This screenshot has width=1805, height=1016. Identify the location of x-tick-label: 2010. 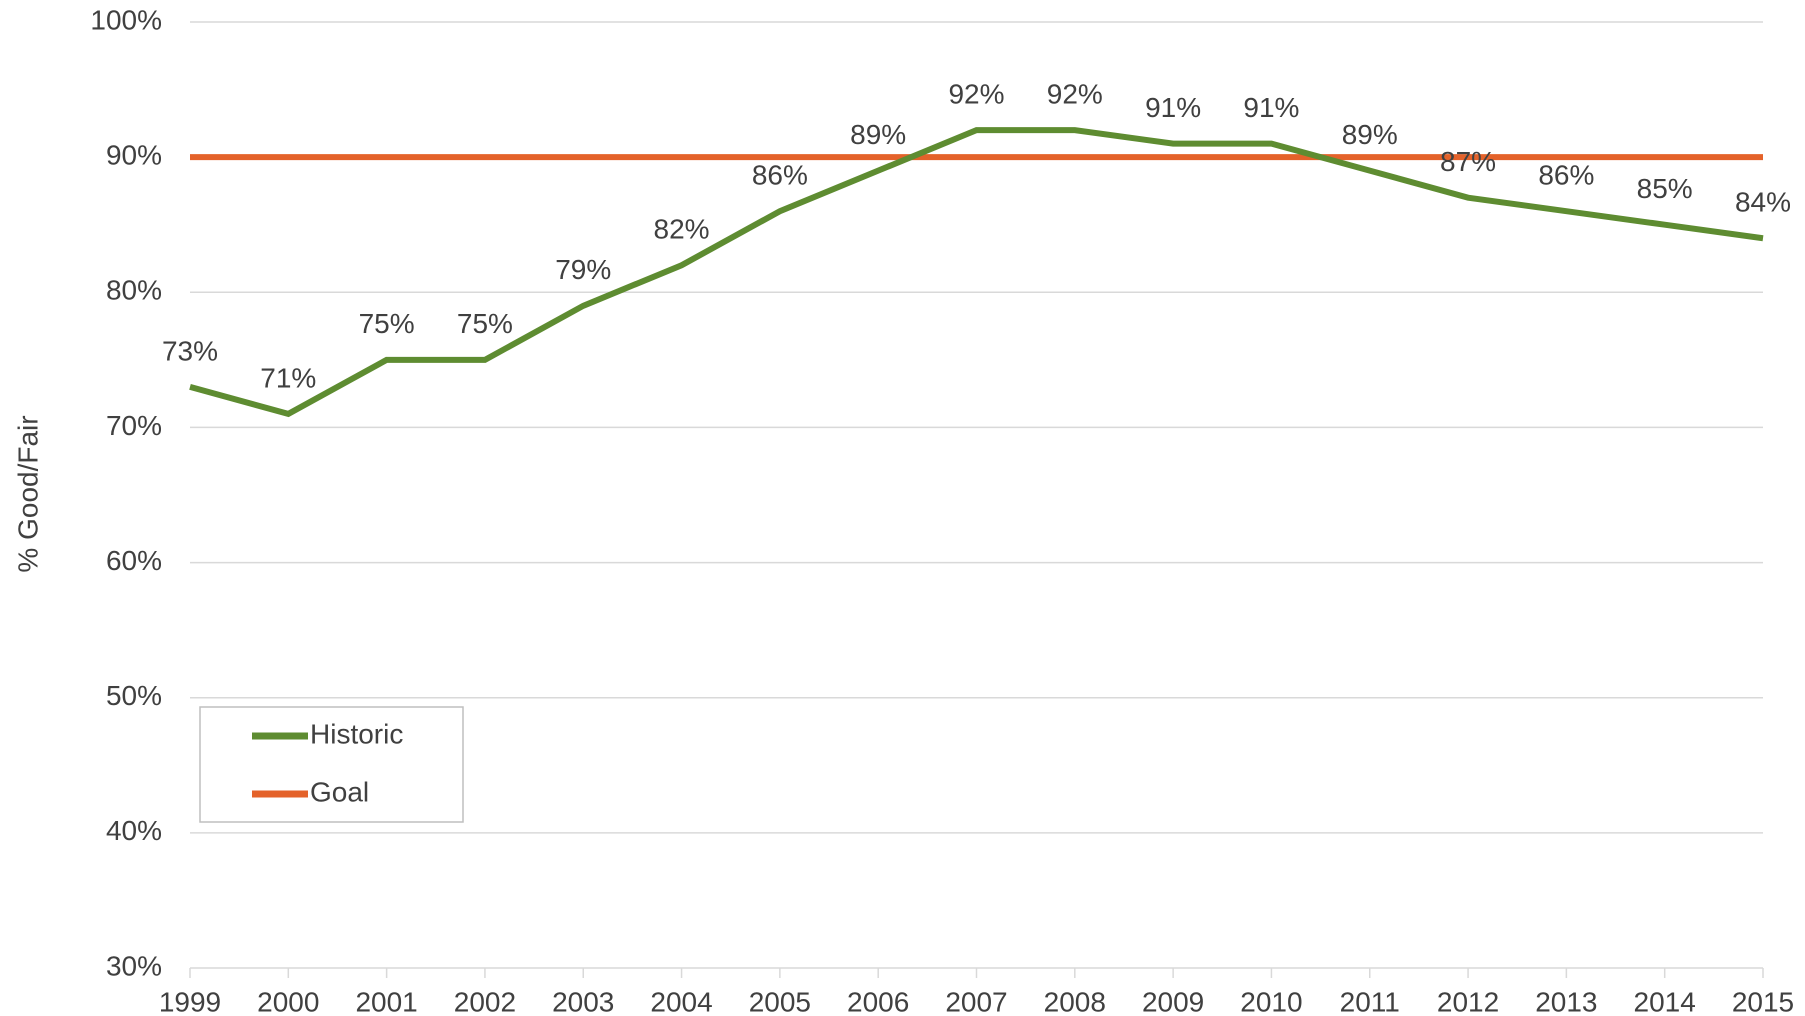
(1271, 1001).